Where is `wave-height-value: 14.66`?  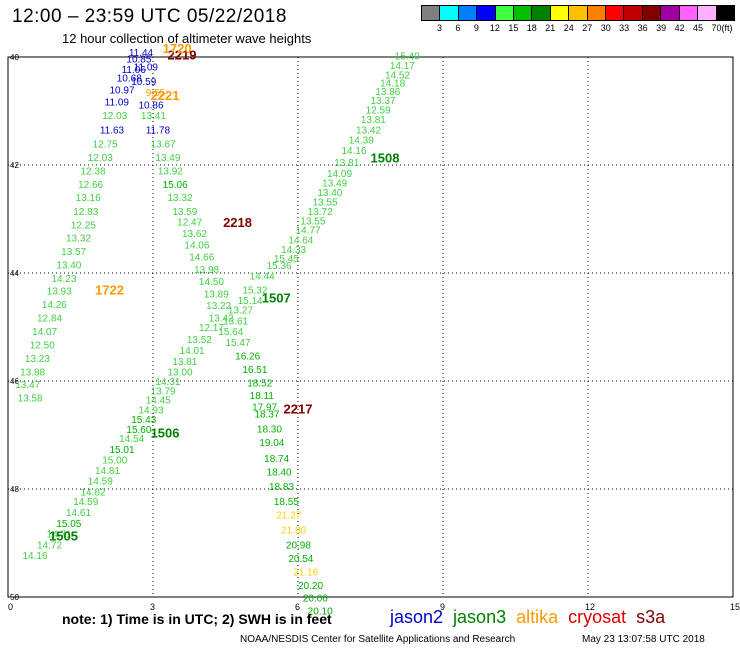 wave-height-value: 14.66 is located at coordinates (201, 258).